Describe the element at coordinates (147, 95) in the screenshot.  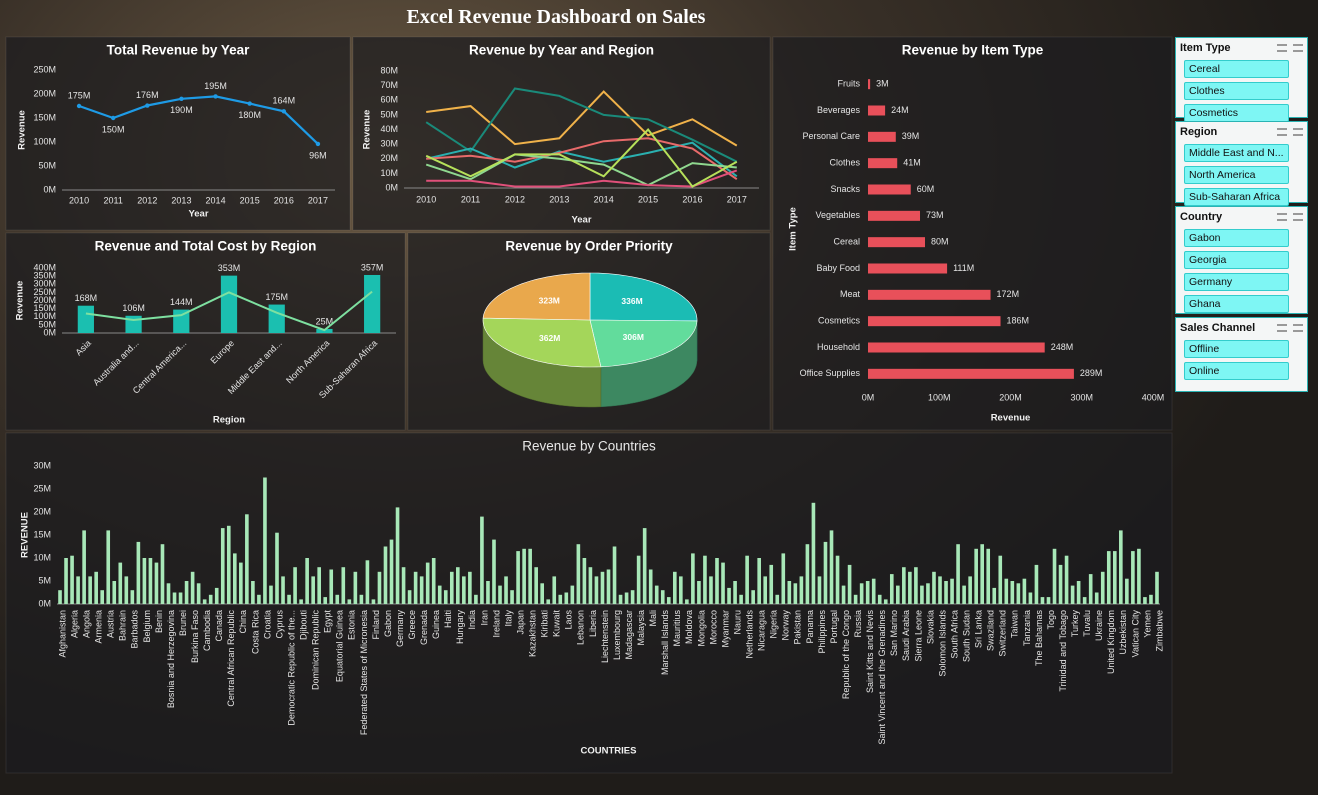
I see `data-label: 176M` at that location.